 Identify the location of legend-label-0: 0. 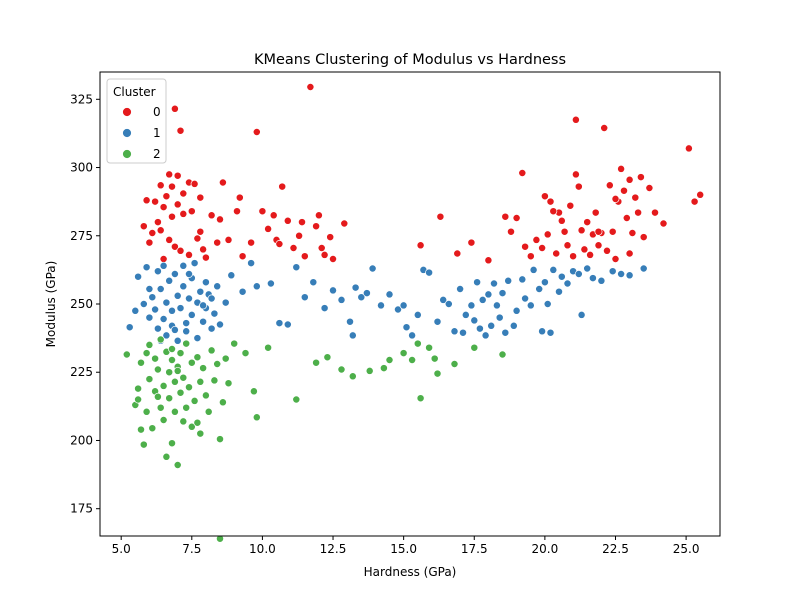
(157, 112).